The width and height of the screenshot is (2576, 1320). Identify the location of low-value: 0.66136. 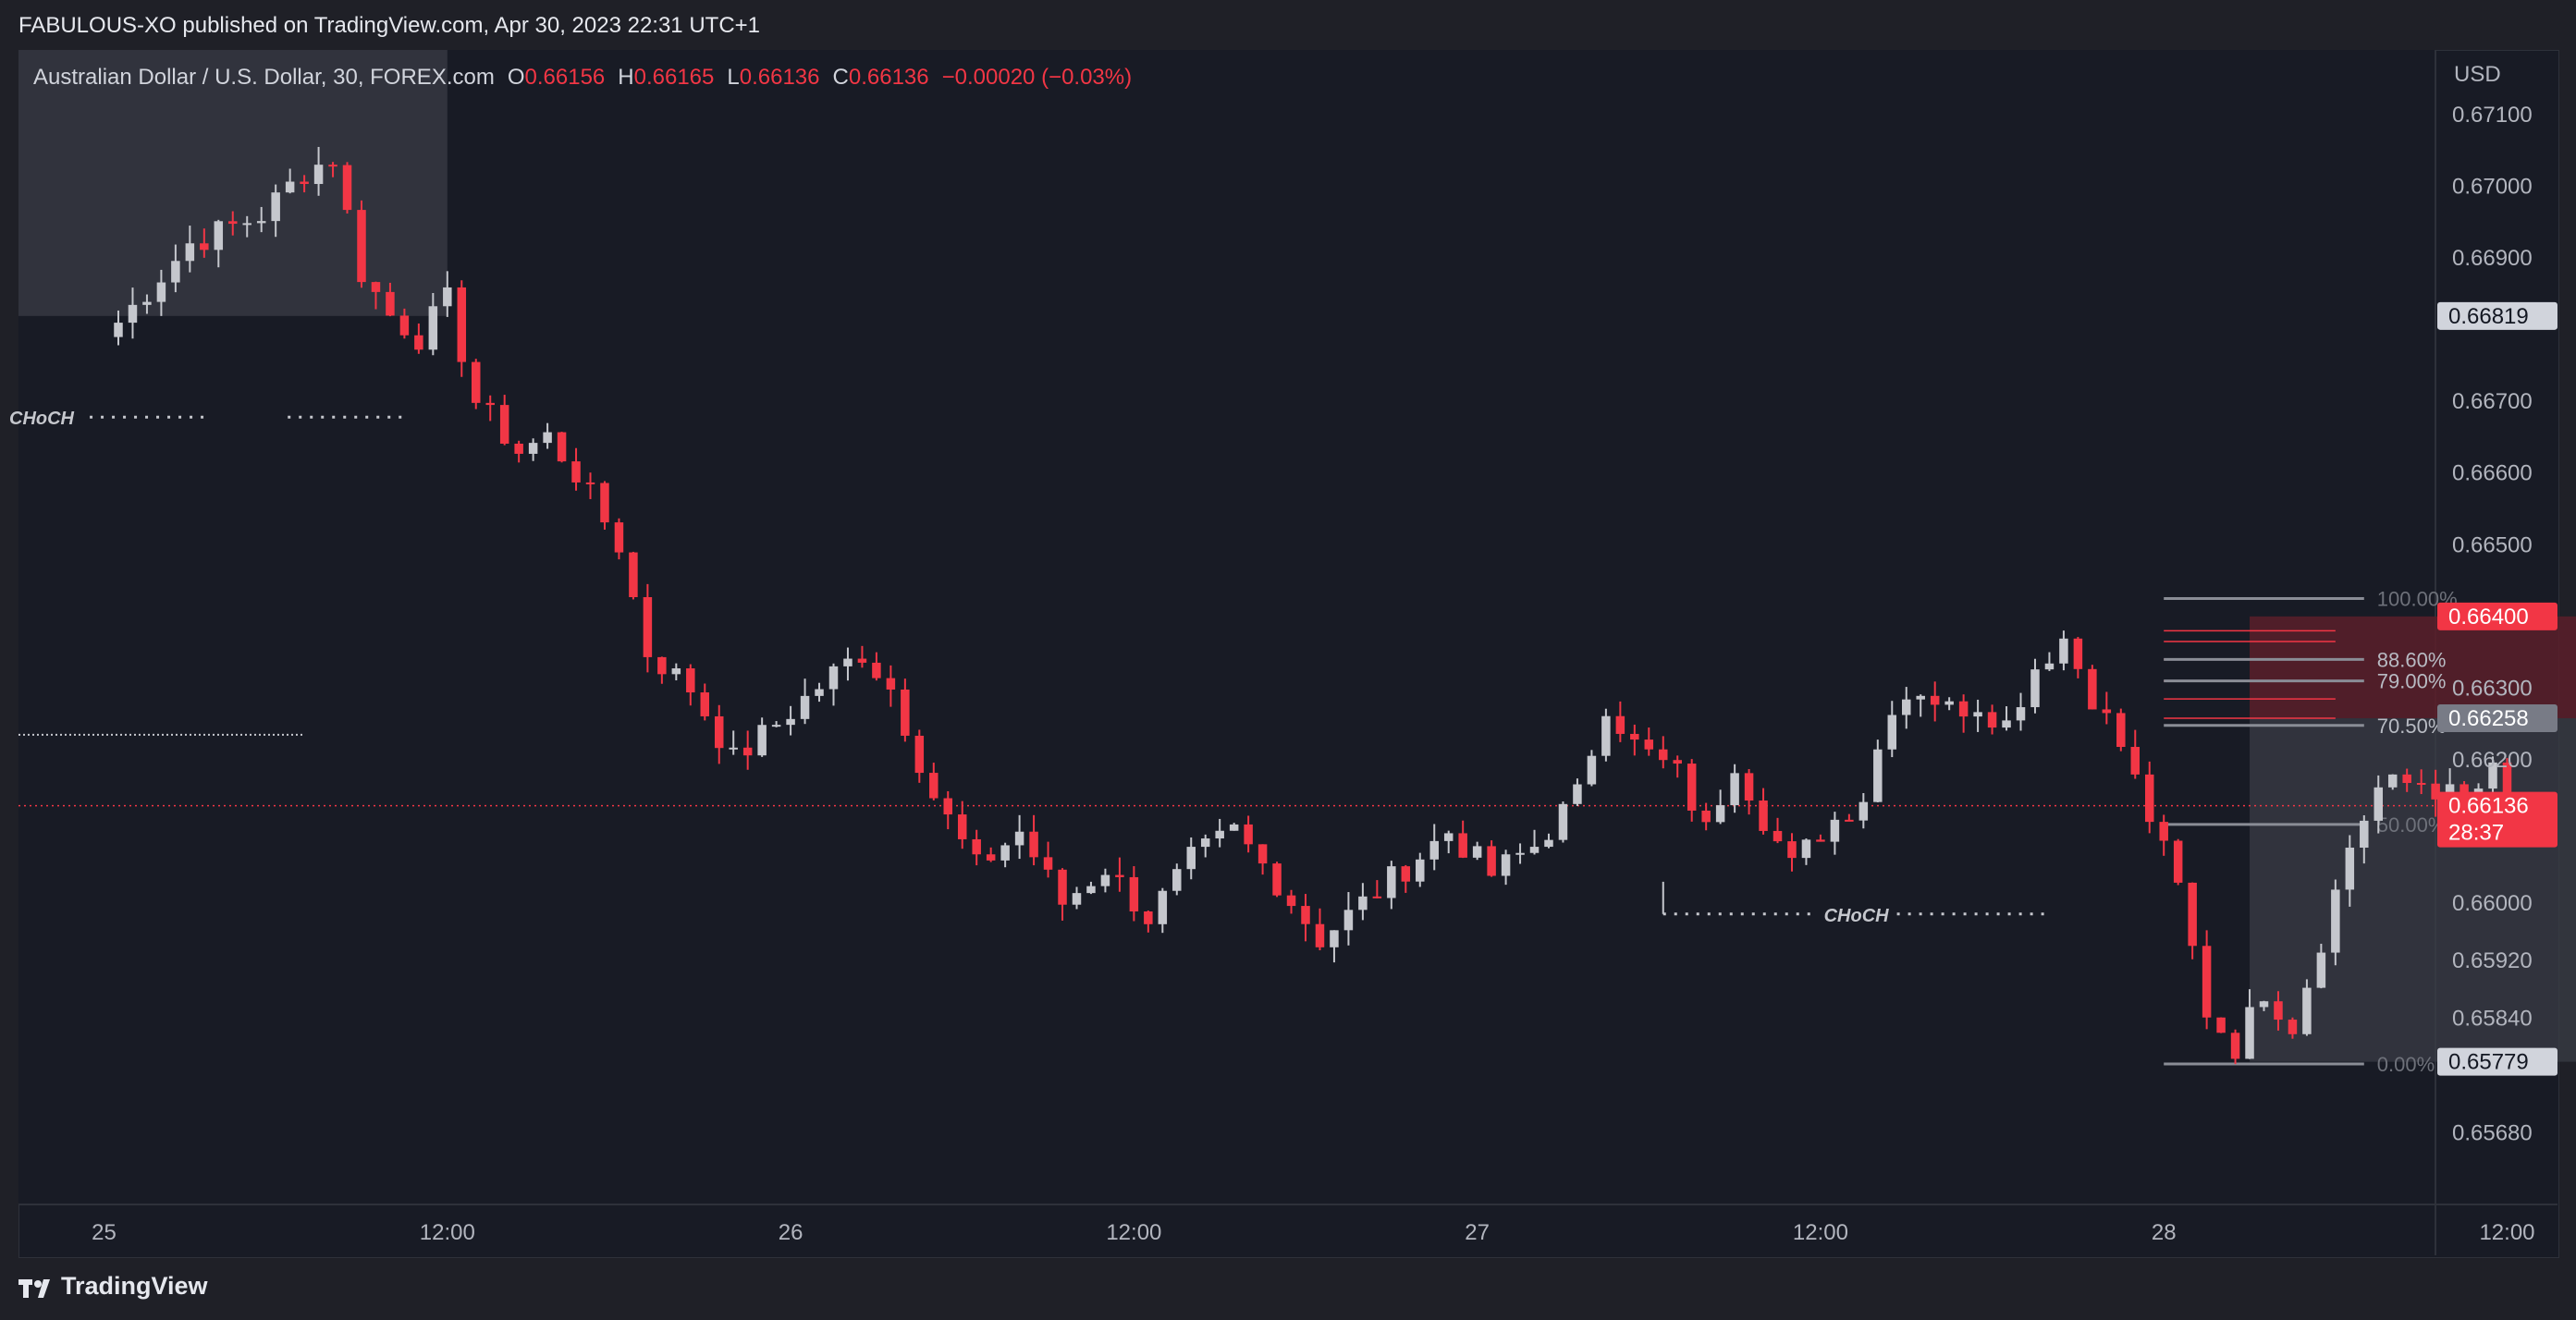
(780, 77).